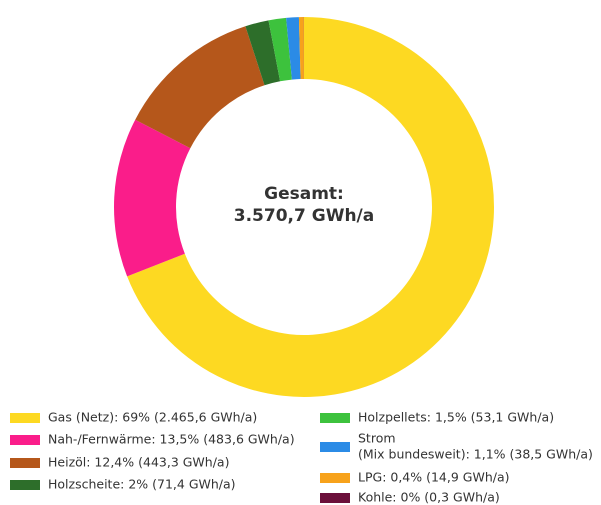 The height and width of the screenshot is (505, 601). What do you see at coordinates (304, 216) in the screenshot?
I see `center-label: 3.570,7 GWh/a` at bounding box center [304, 216].